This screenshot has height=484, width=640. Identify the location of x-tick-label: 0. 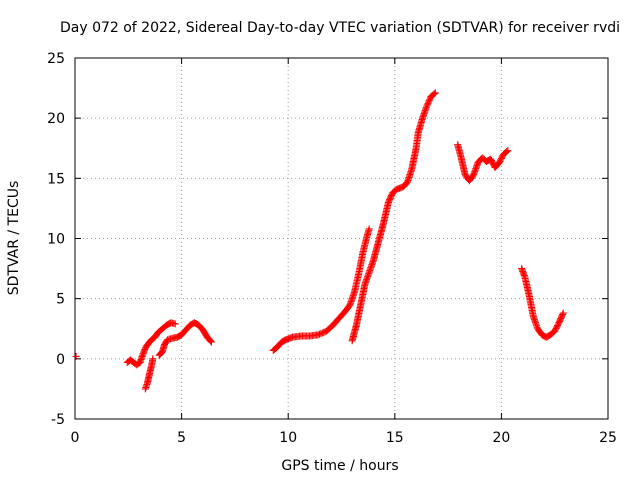
(75, 438).